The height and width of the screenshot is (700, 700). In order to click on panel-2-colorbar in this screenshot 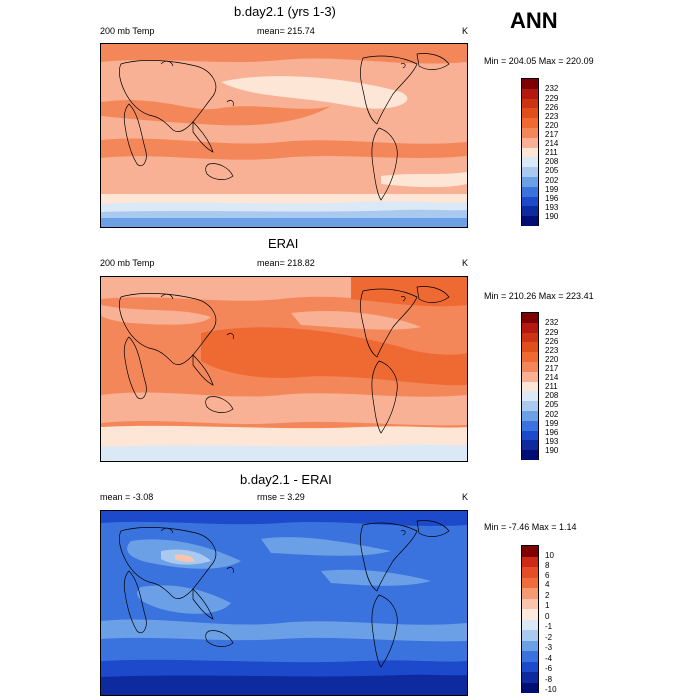, I will do `click(530, 386)`.